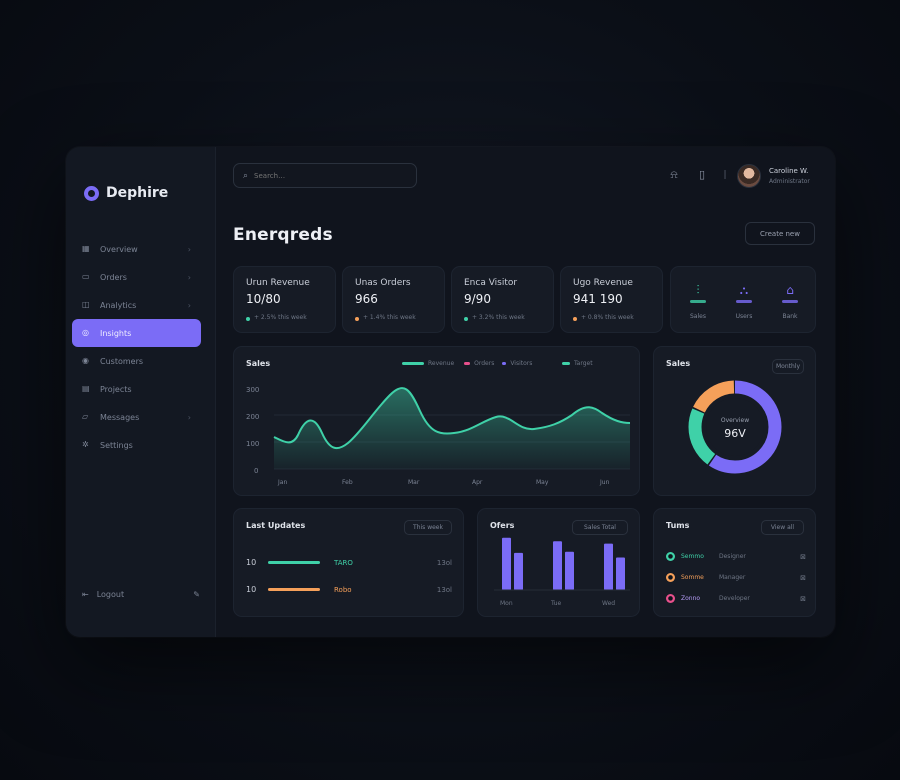  What do you see at coordinates (678, 525) in the screenshot?
I see `team-card-title: Tums` at bounding box center [678, 525].